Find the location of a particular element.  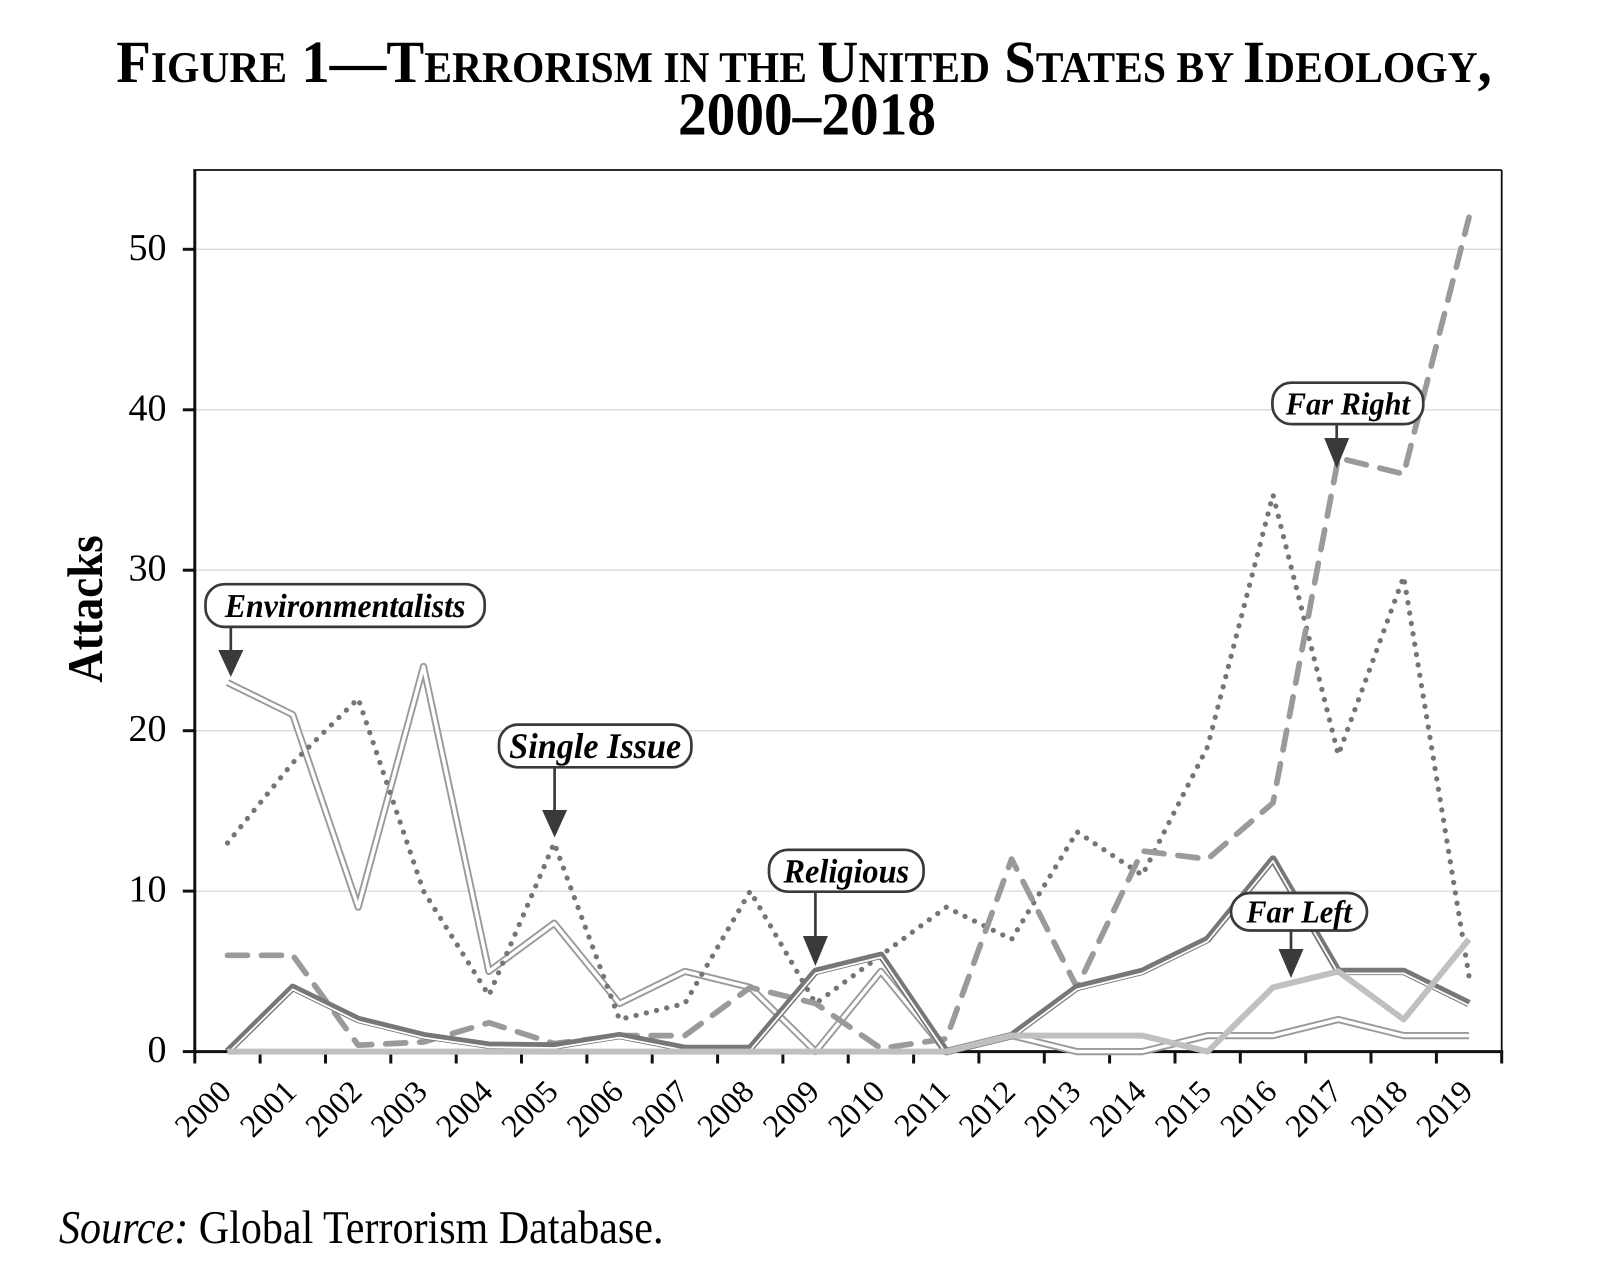

svg-text: Far Left is located at coordinates (1299, 912).